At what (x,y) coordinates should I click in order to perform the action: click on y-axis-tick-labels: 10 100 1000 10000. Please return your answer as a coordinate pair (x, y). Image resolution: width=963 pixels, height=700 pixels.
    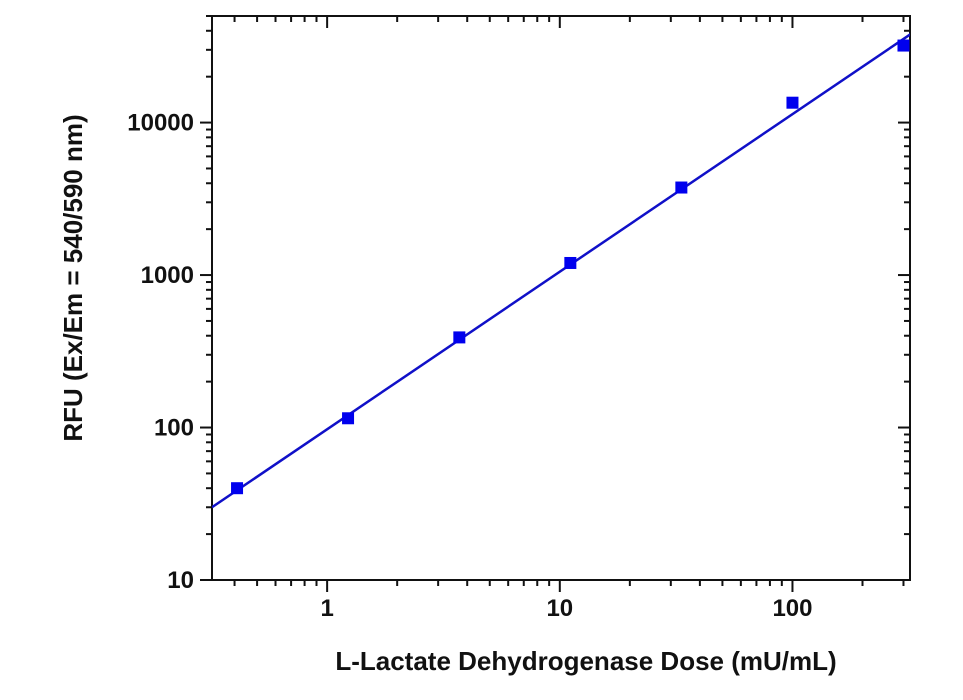
    Looking at the image, I should click on (160, 352).